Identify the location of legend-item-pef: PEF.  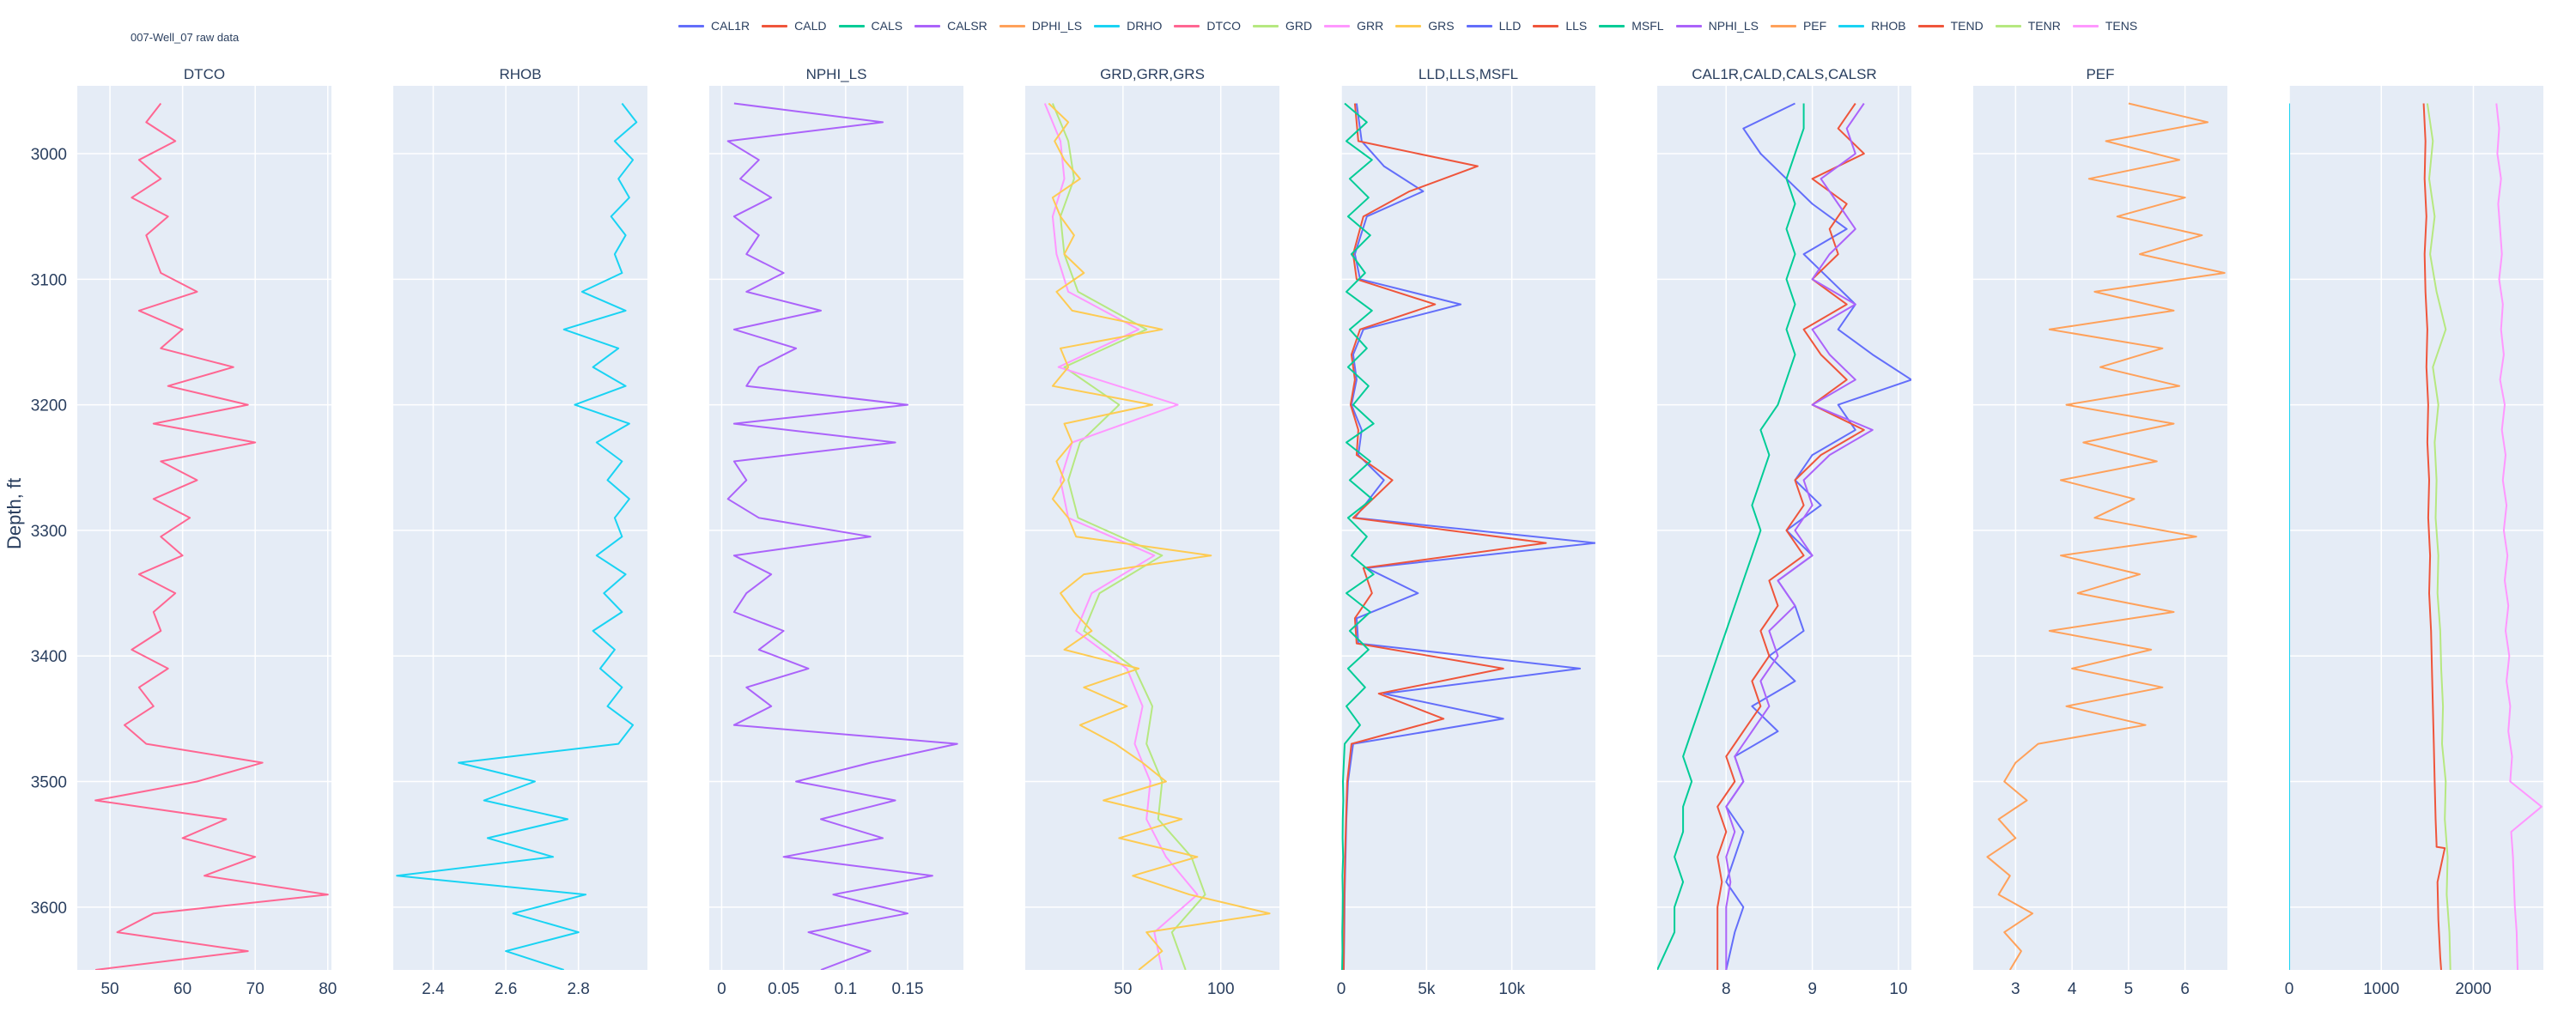
(1799, 26).